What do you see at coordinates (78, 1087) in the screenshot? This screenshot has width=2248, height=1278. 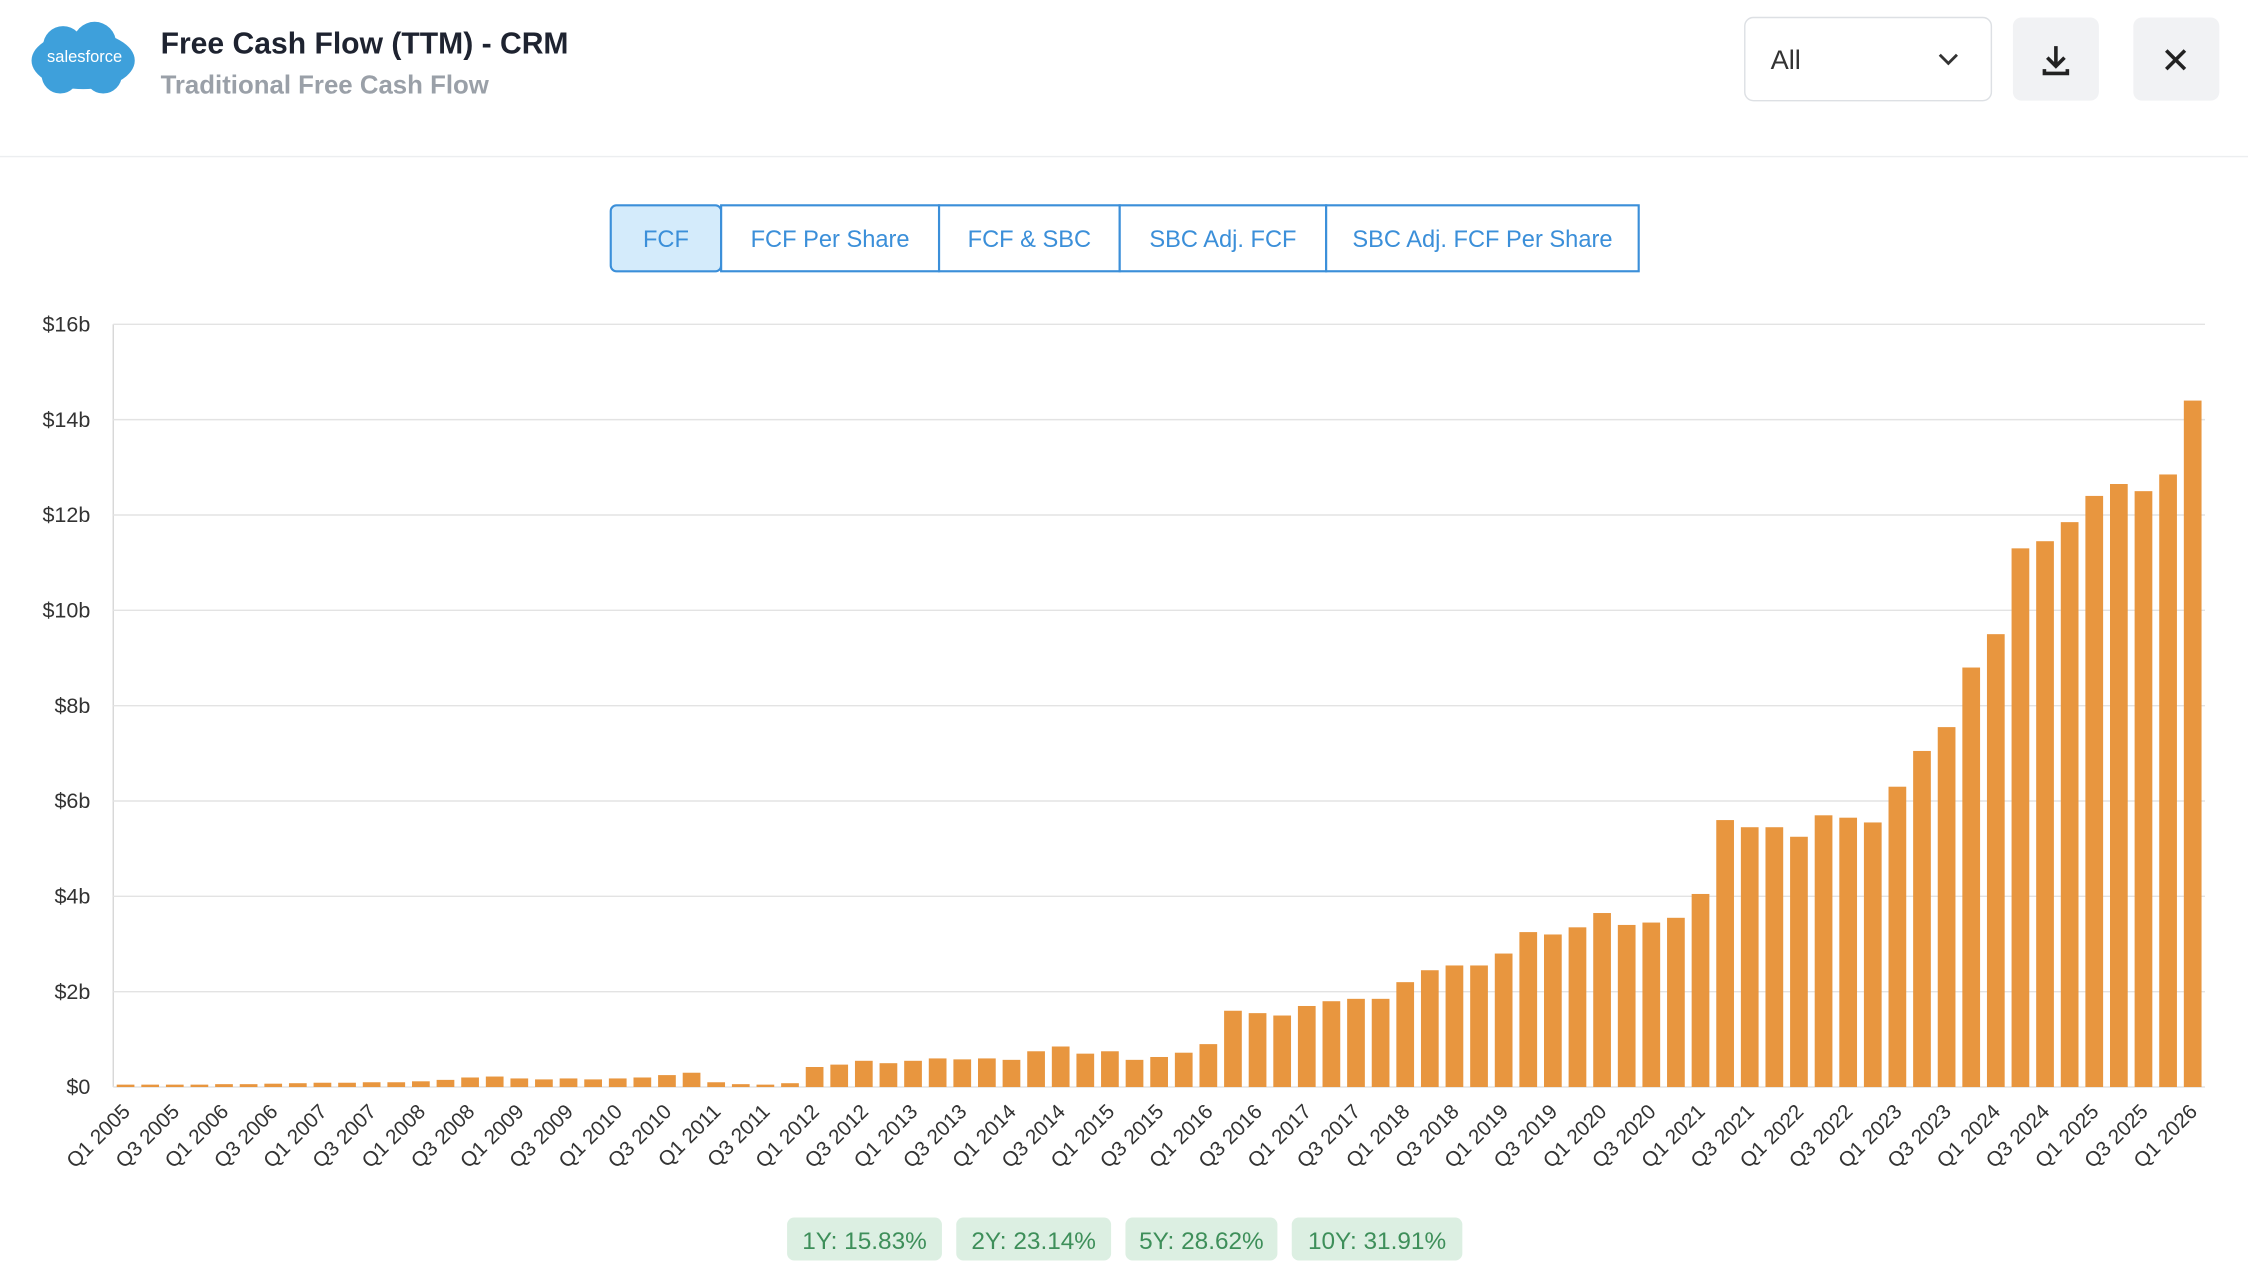 I see `y-tick-label: $0` at bounding box center [78, 1087].